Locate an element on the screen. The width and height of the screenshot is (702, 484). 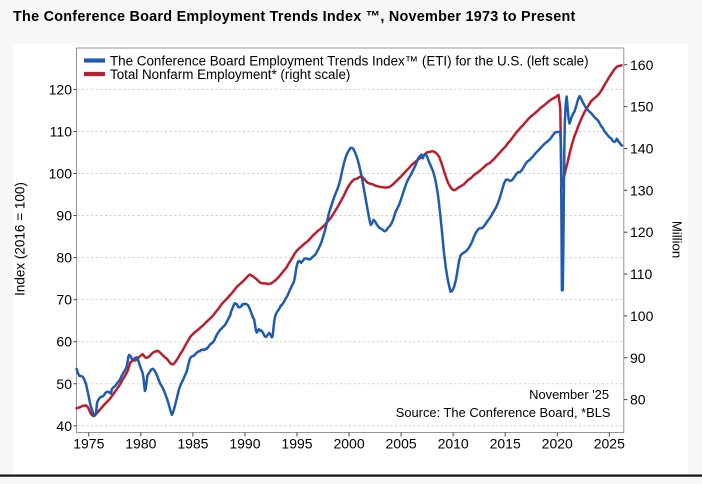
svg-text:Total Nonfarm Employment* (rig: Total Nonfarm Employment* (right scale) is located at coordinates (230, 74).